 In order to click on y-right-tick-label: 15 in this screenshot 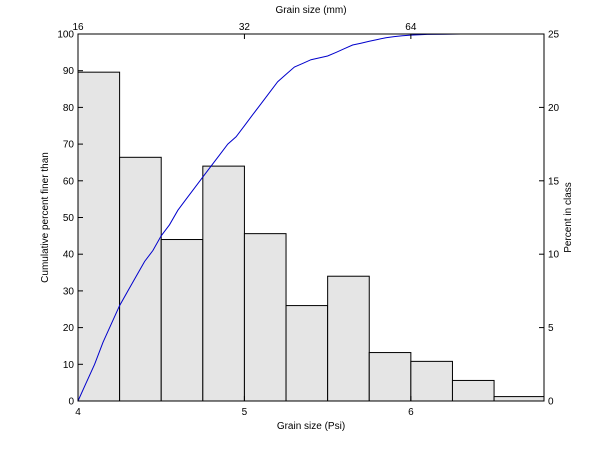, I will do `click(554, 181)`.